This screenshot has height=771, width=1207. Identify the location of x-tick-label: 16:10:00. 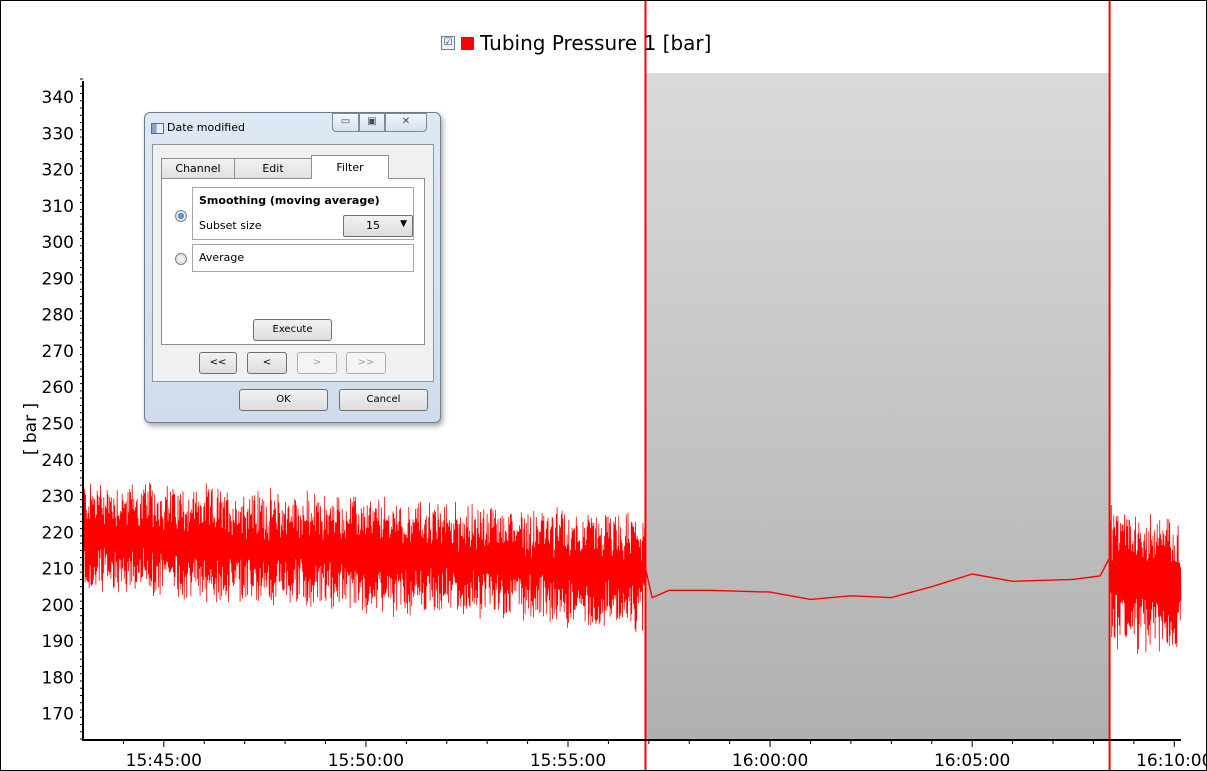
(1171, 760).